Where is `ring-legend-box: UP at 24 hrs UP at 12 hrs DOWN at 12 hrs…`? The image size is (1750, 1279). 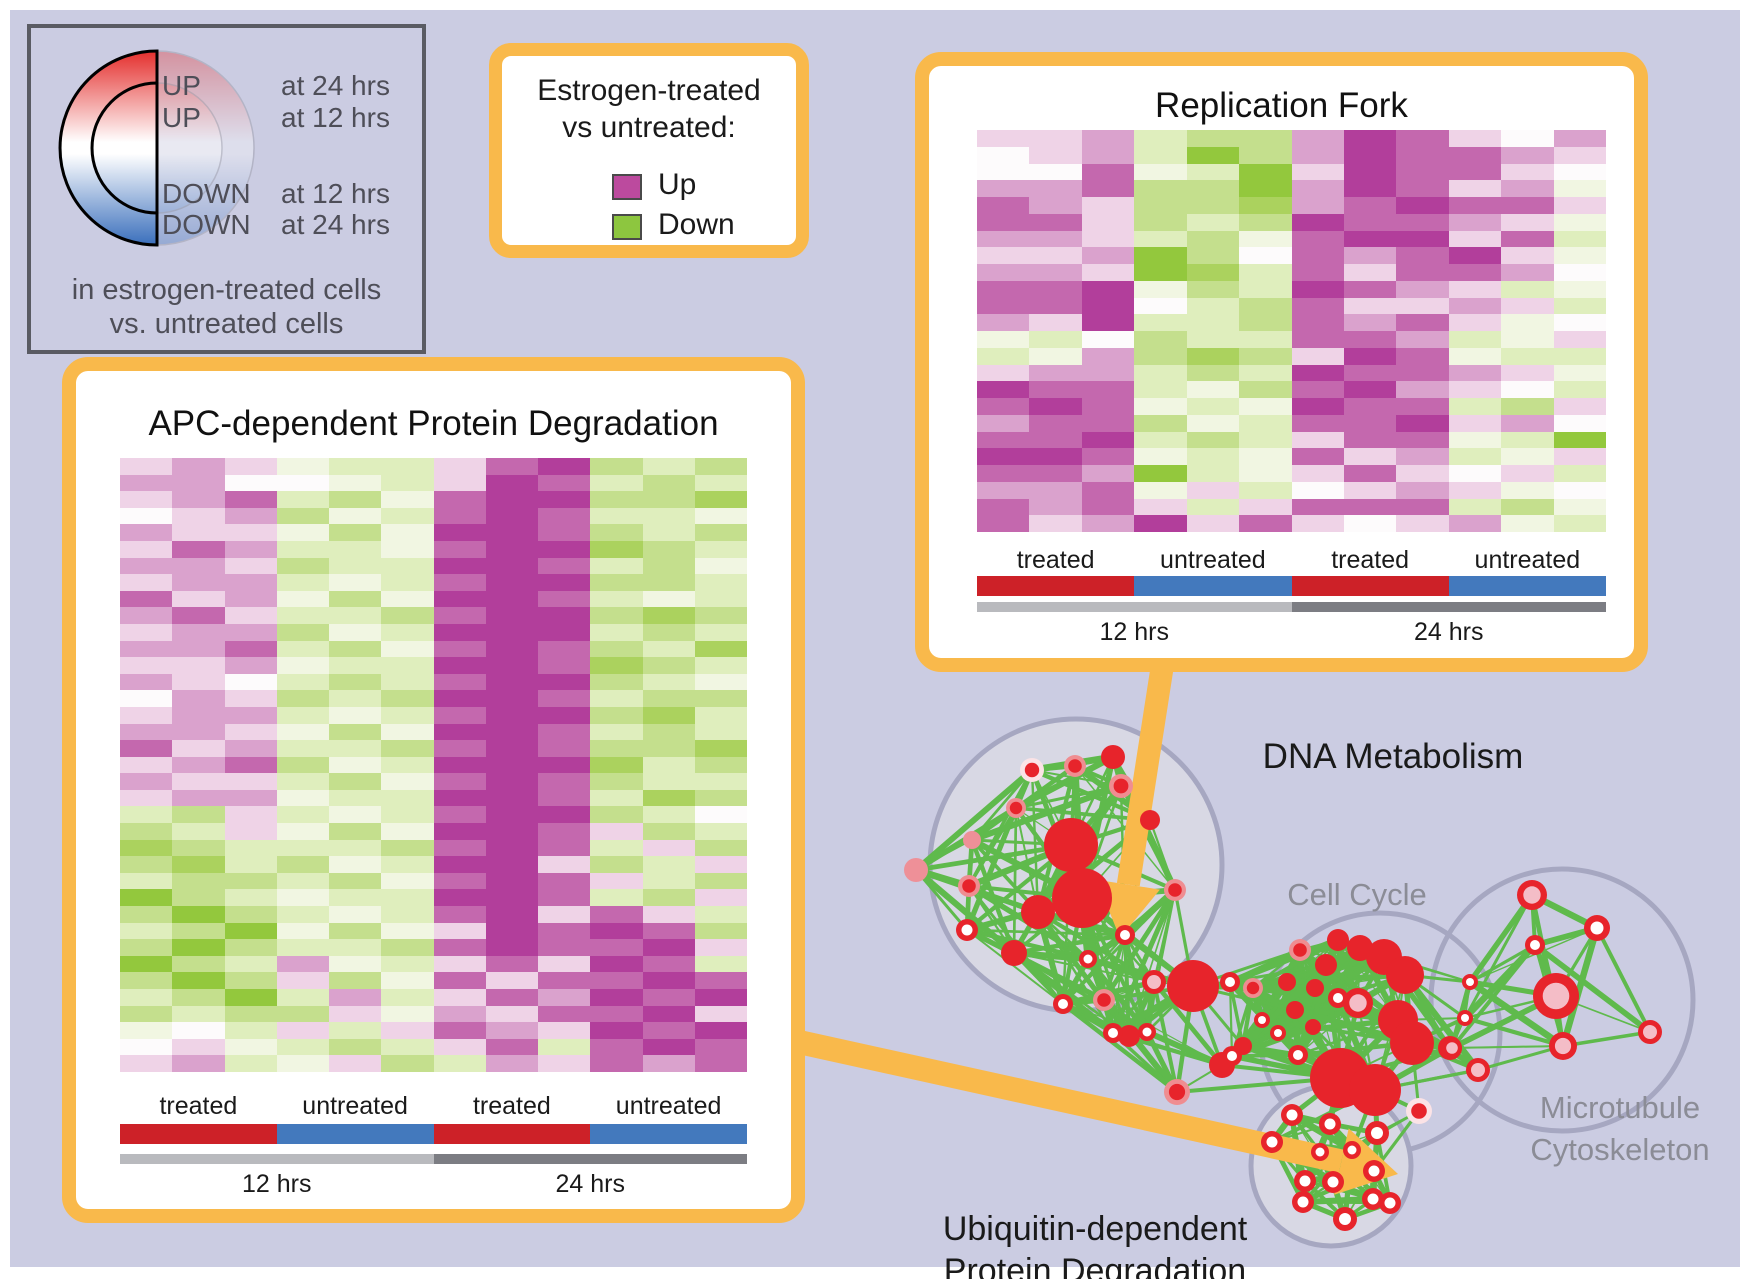 ring-legend-box: UP at 24 hrs UP at 12 hrs DOWN at 12 hrs… is located at coordinates (226, 189).